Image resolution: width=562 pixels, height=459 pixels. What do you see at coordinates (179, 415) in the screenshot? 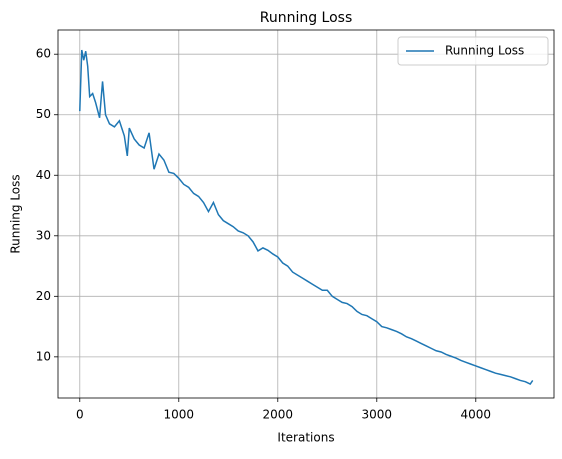
I see `x-tick-label: 1000` at bounding box center [179, 415].